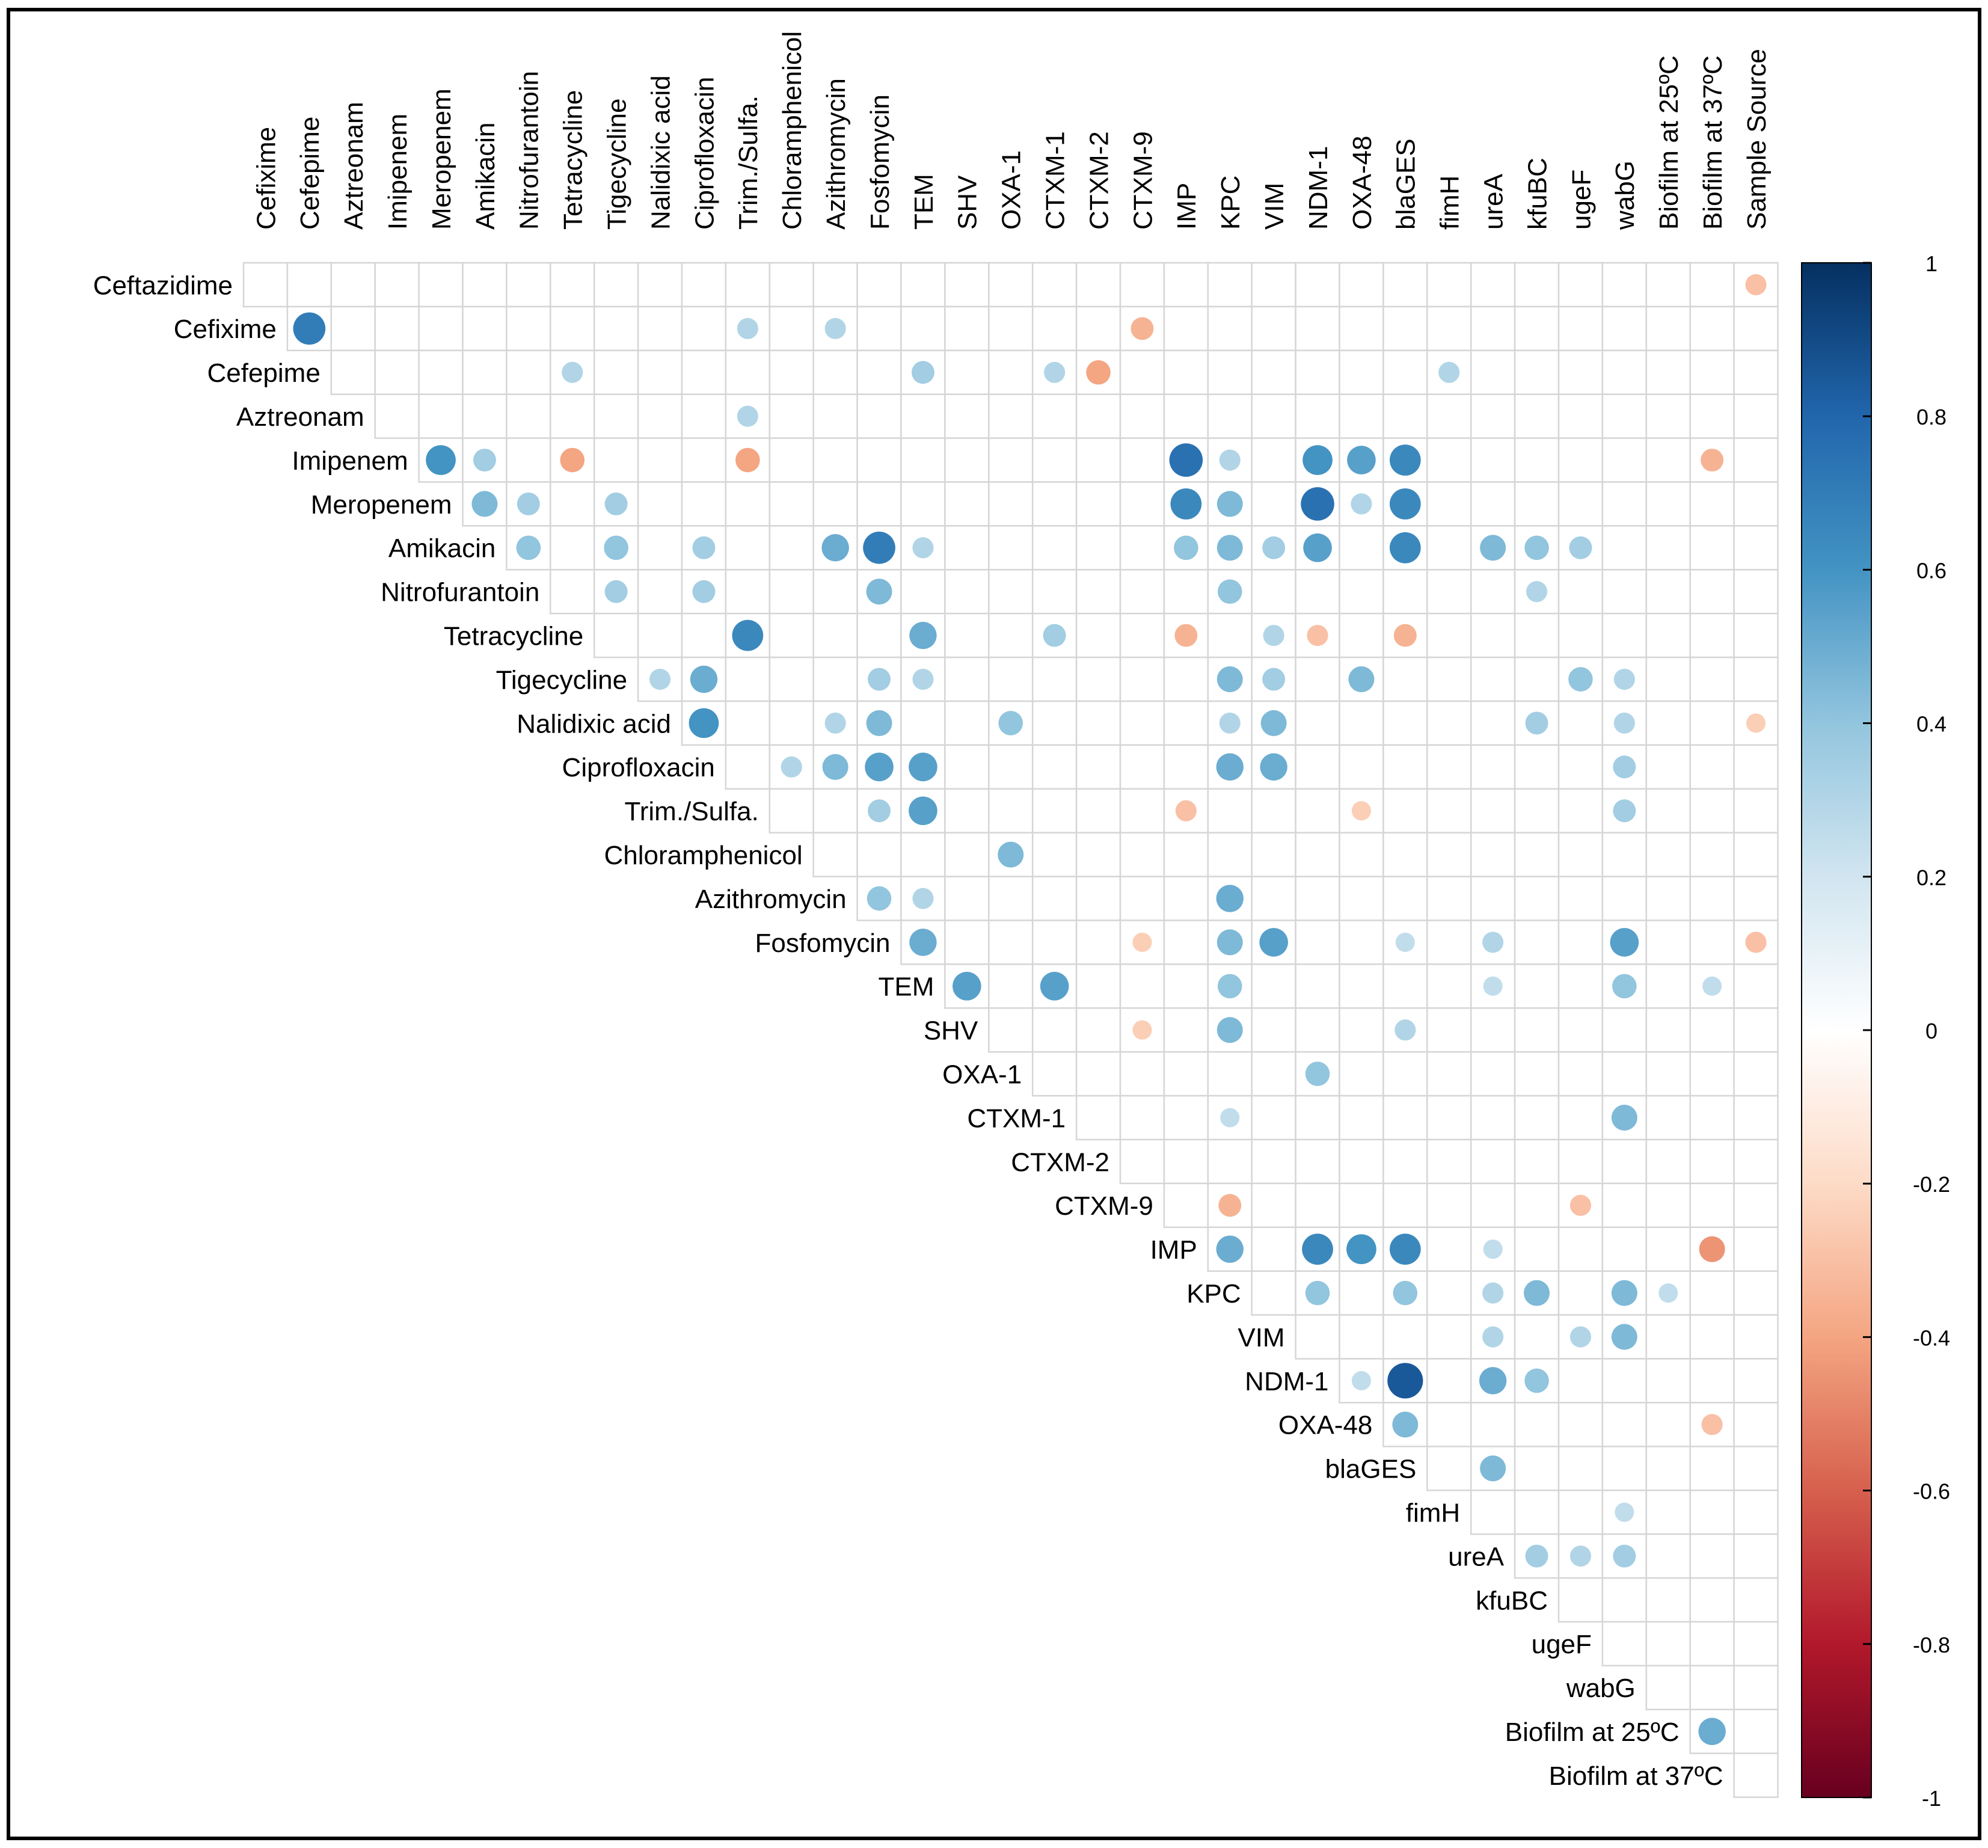 Image resolution: width=1988 pixels, height=1848 pixels. What do you see at coordinates (1493, 1249) in the screenshot?
I see `corr-circle-imp-x-urea` at bounding box center [1493, 1249].